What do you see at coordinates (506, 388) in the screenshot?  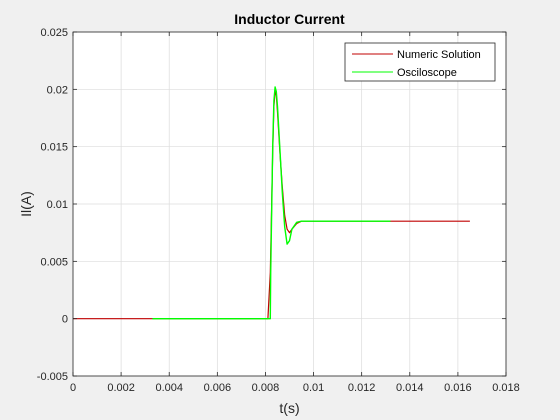 I see `x-tick-label: 0.018` at bounding box center [506, 388].